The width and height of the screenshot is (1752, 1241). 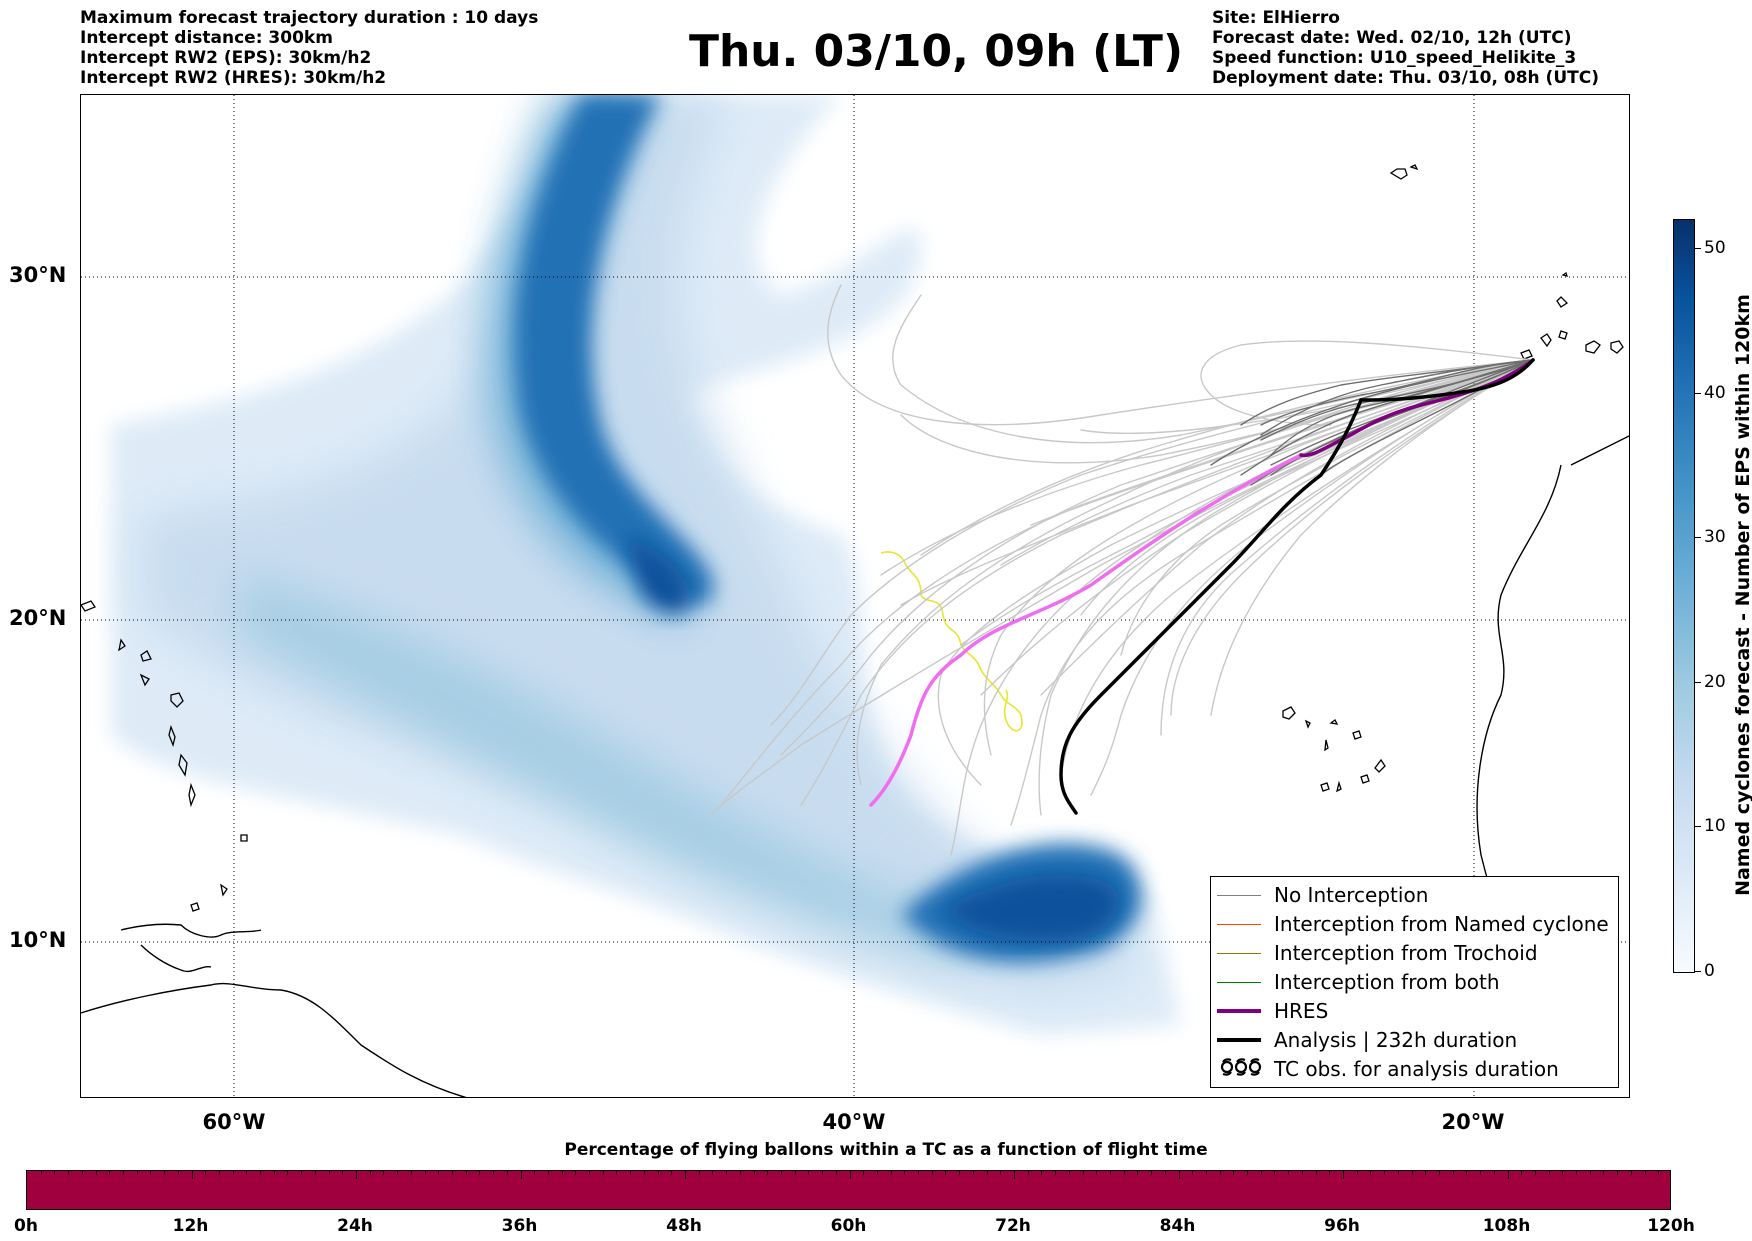 I want to click on time-bar-label: 24h, so click(x=355, y=1226).